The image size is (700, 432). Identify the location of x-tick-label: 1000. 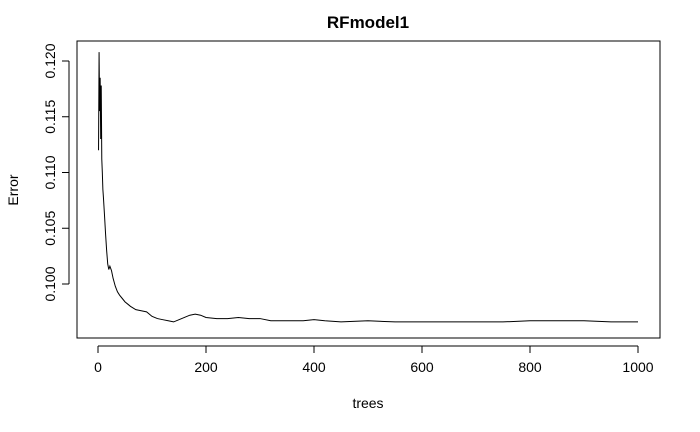
(637, 367).